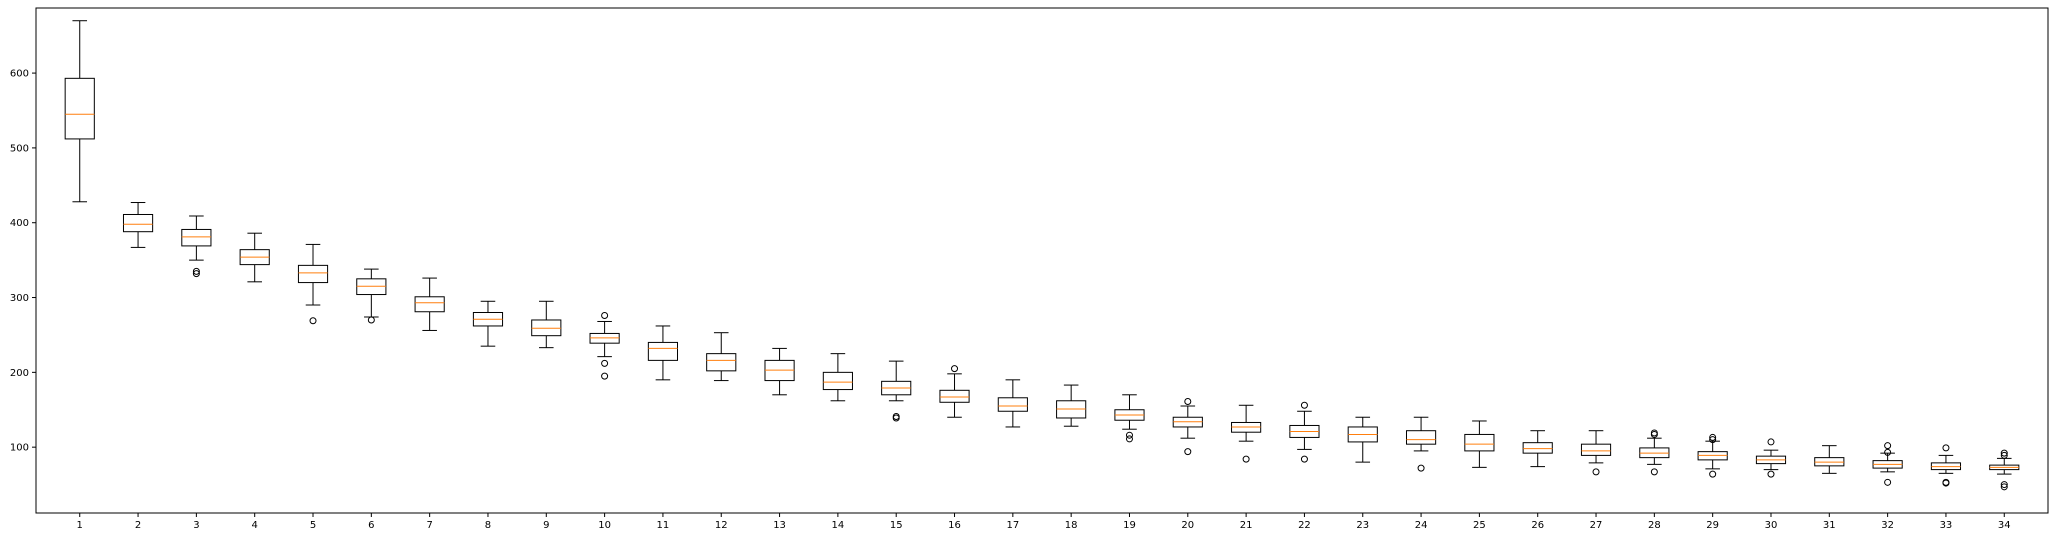 Image resolution: width=2056 pixels, height=535 pixels. What do you see at coordinates (19, 298) in the screenshot?
I see `y-tick-label: 300` at bounding box center [19, 298].